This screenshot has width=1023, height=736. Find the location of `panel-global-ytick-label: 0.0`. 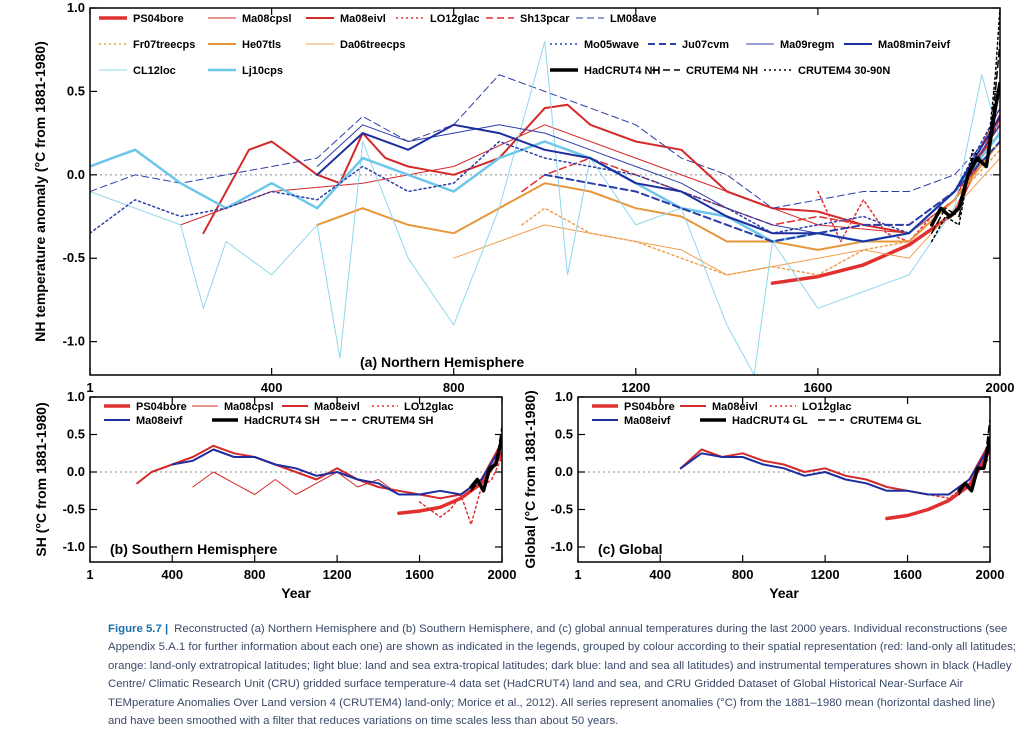

panel-global-ytick-label: 0.0 is located at coordinates (564, 471).